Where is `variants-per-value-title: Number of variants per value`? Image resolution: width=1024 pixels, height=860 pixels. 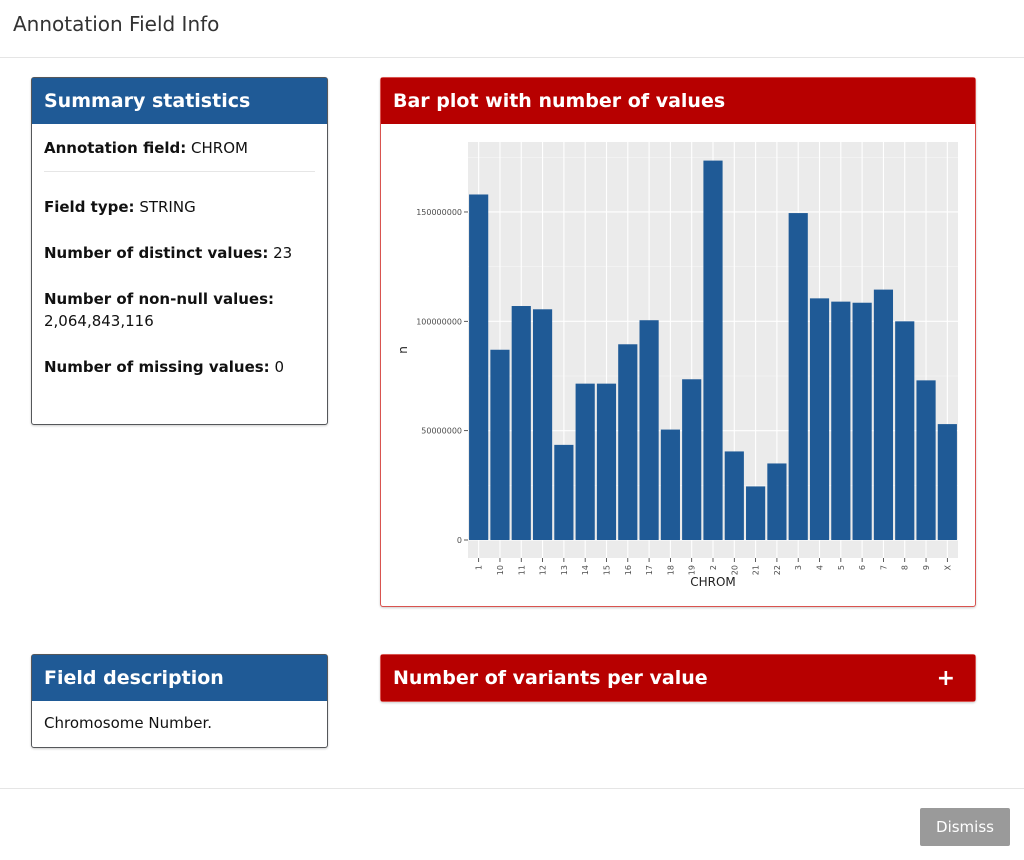
variants-per-value-title: Number of variants per value is located at coordinates (550, 678).